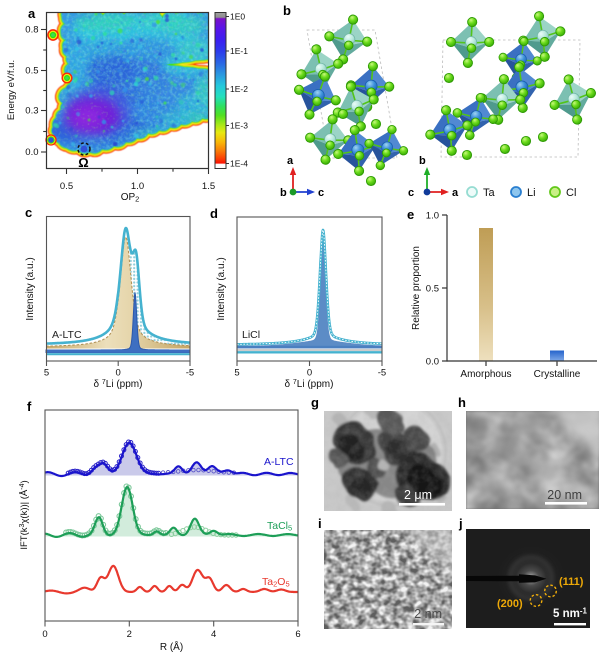  What do you see at coordinates (251, 335) in the screenshot?
I see `svg-text: LiCl` at bounding box center [251, 335].